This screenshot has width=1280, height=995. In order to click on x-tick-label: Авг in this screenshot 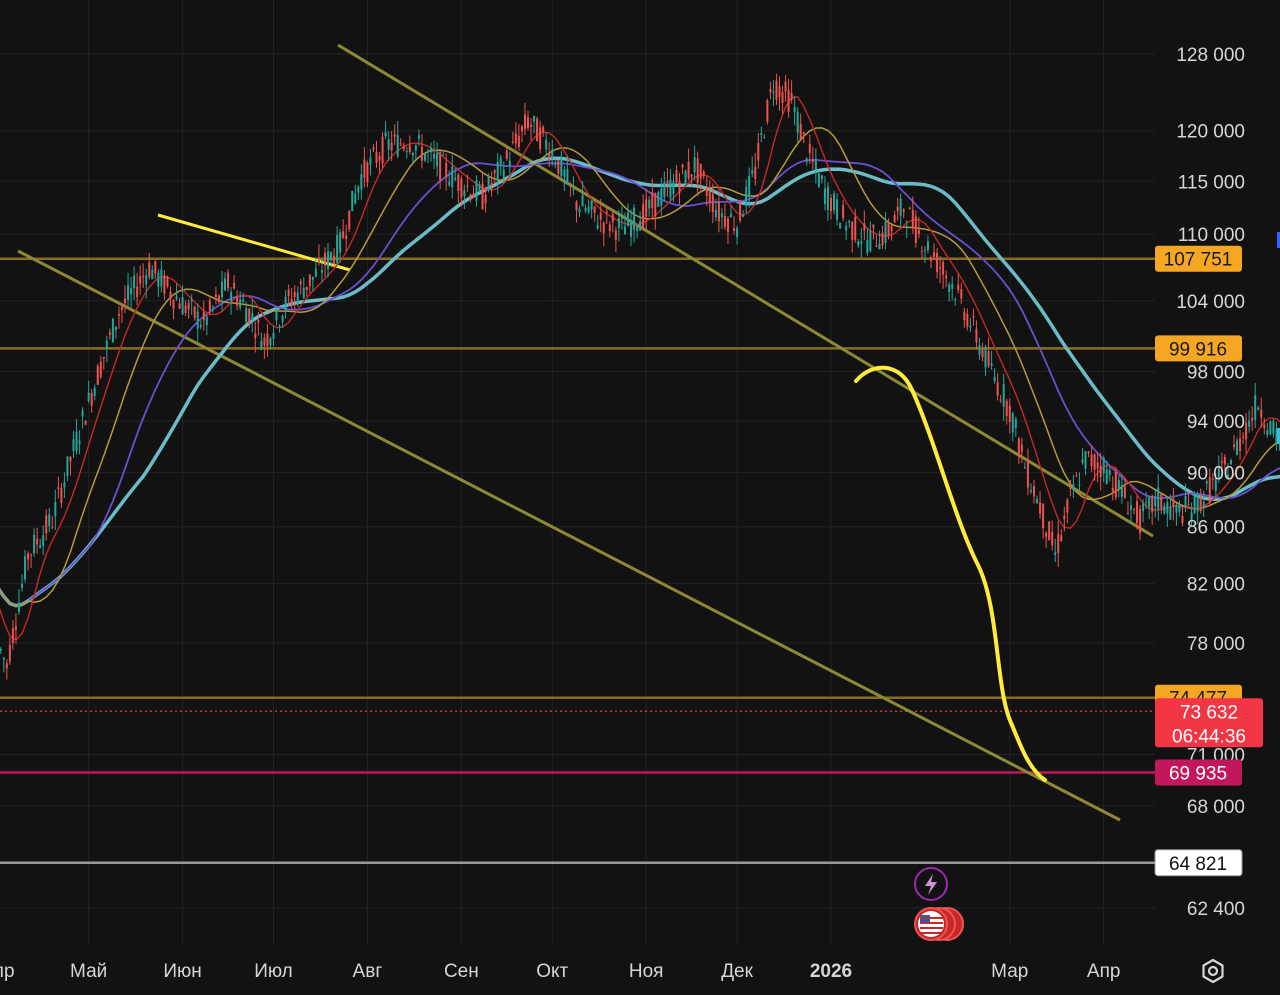, I will do `click(368, 971)`.